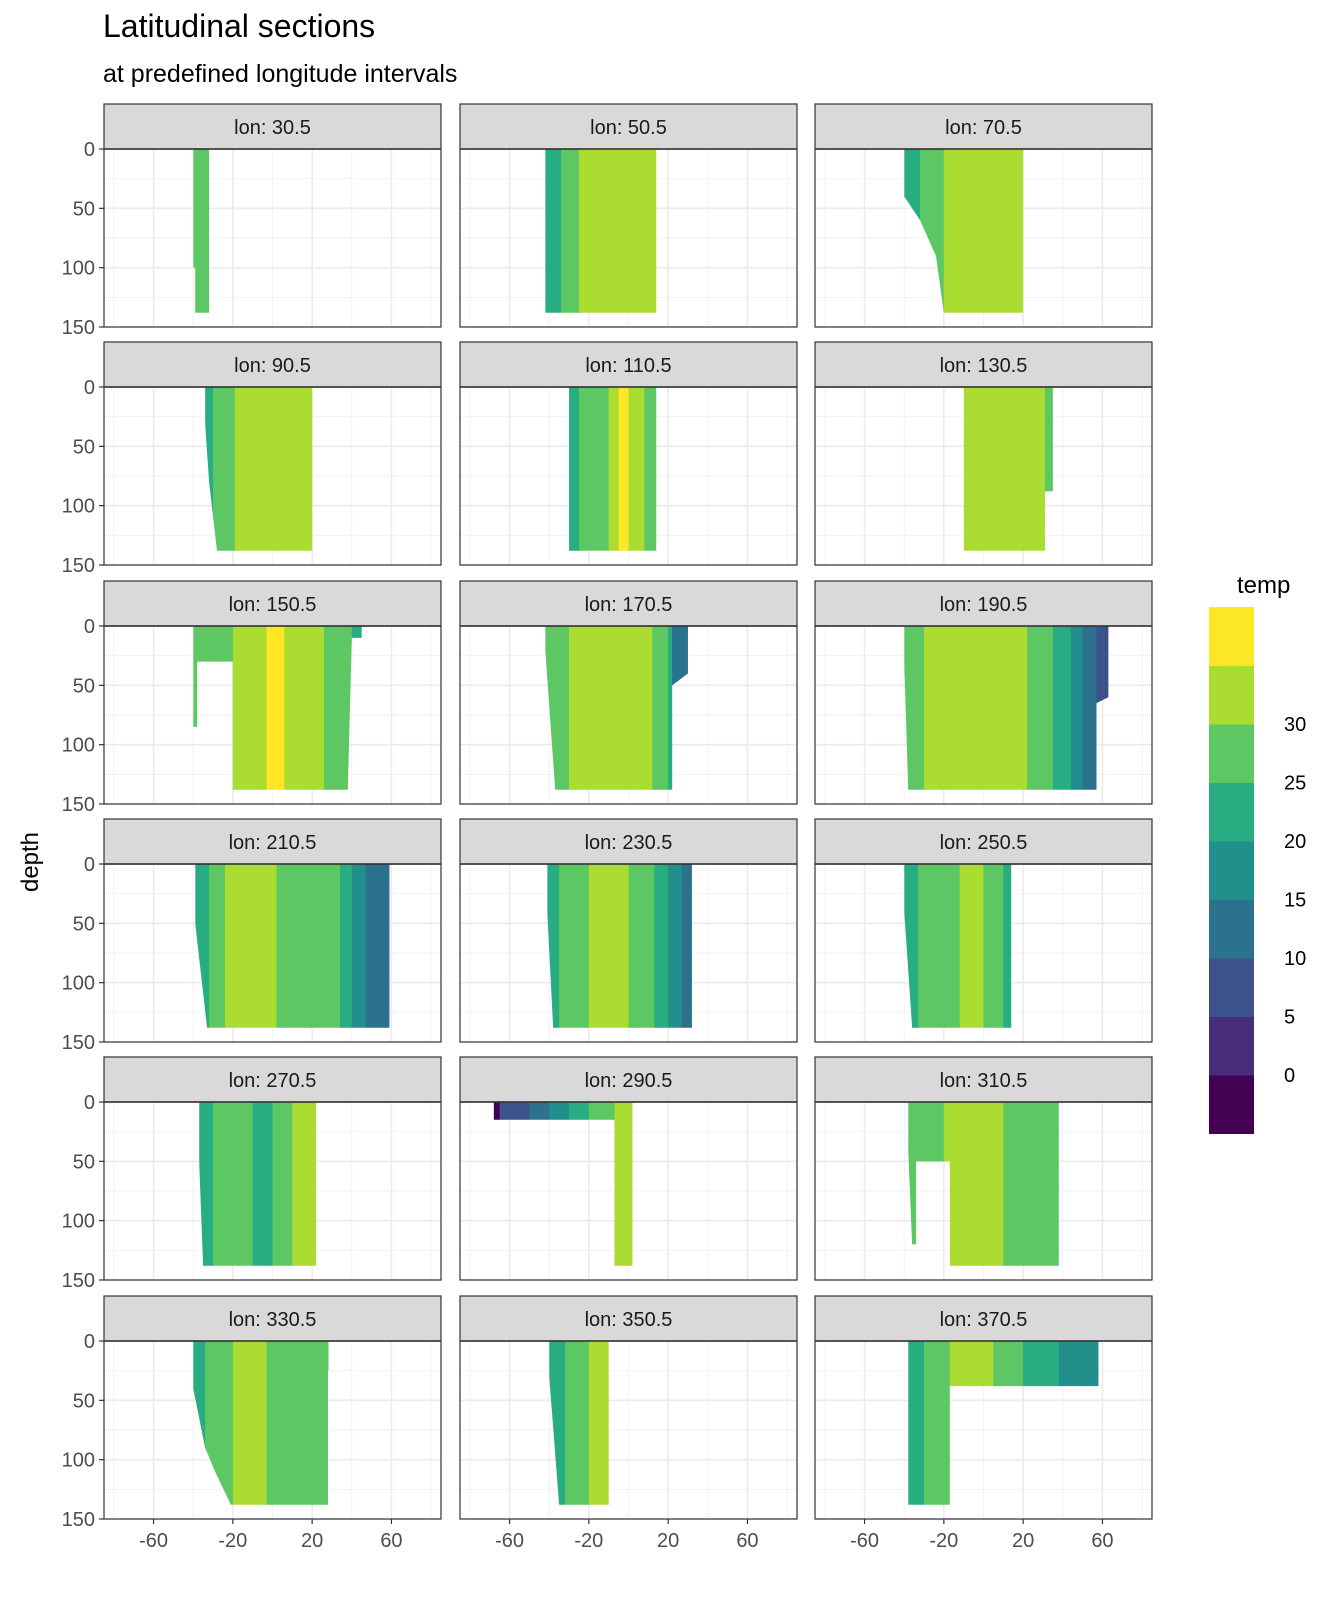  Describe the element at coordinates (239, 26) in the screenshot. I see `chart-title: Latitudinal sections` at that location.